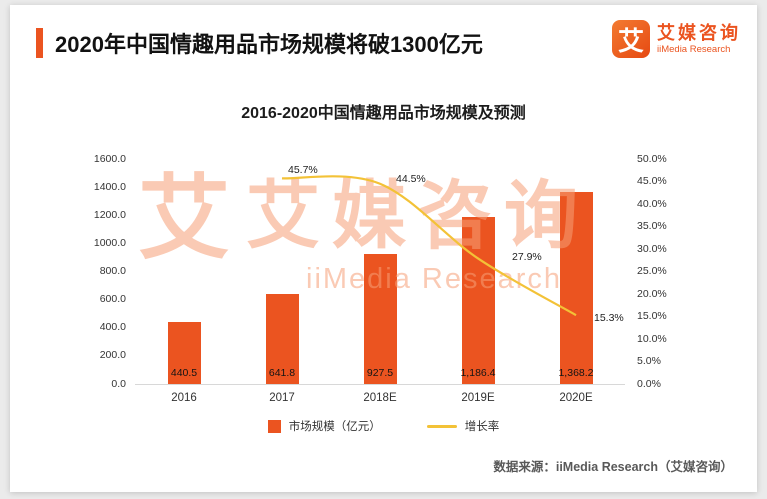 The height and width of the screenshot is (499, 767). What do you see at coordinates (652, 181) in the screenshot?
I see `right-axis-tick: 45.0%` at bounding box center [652, 181].